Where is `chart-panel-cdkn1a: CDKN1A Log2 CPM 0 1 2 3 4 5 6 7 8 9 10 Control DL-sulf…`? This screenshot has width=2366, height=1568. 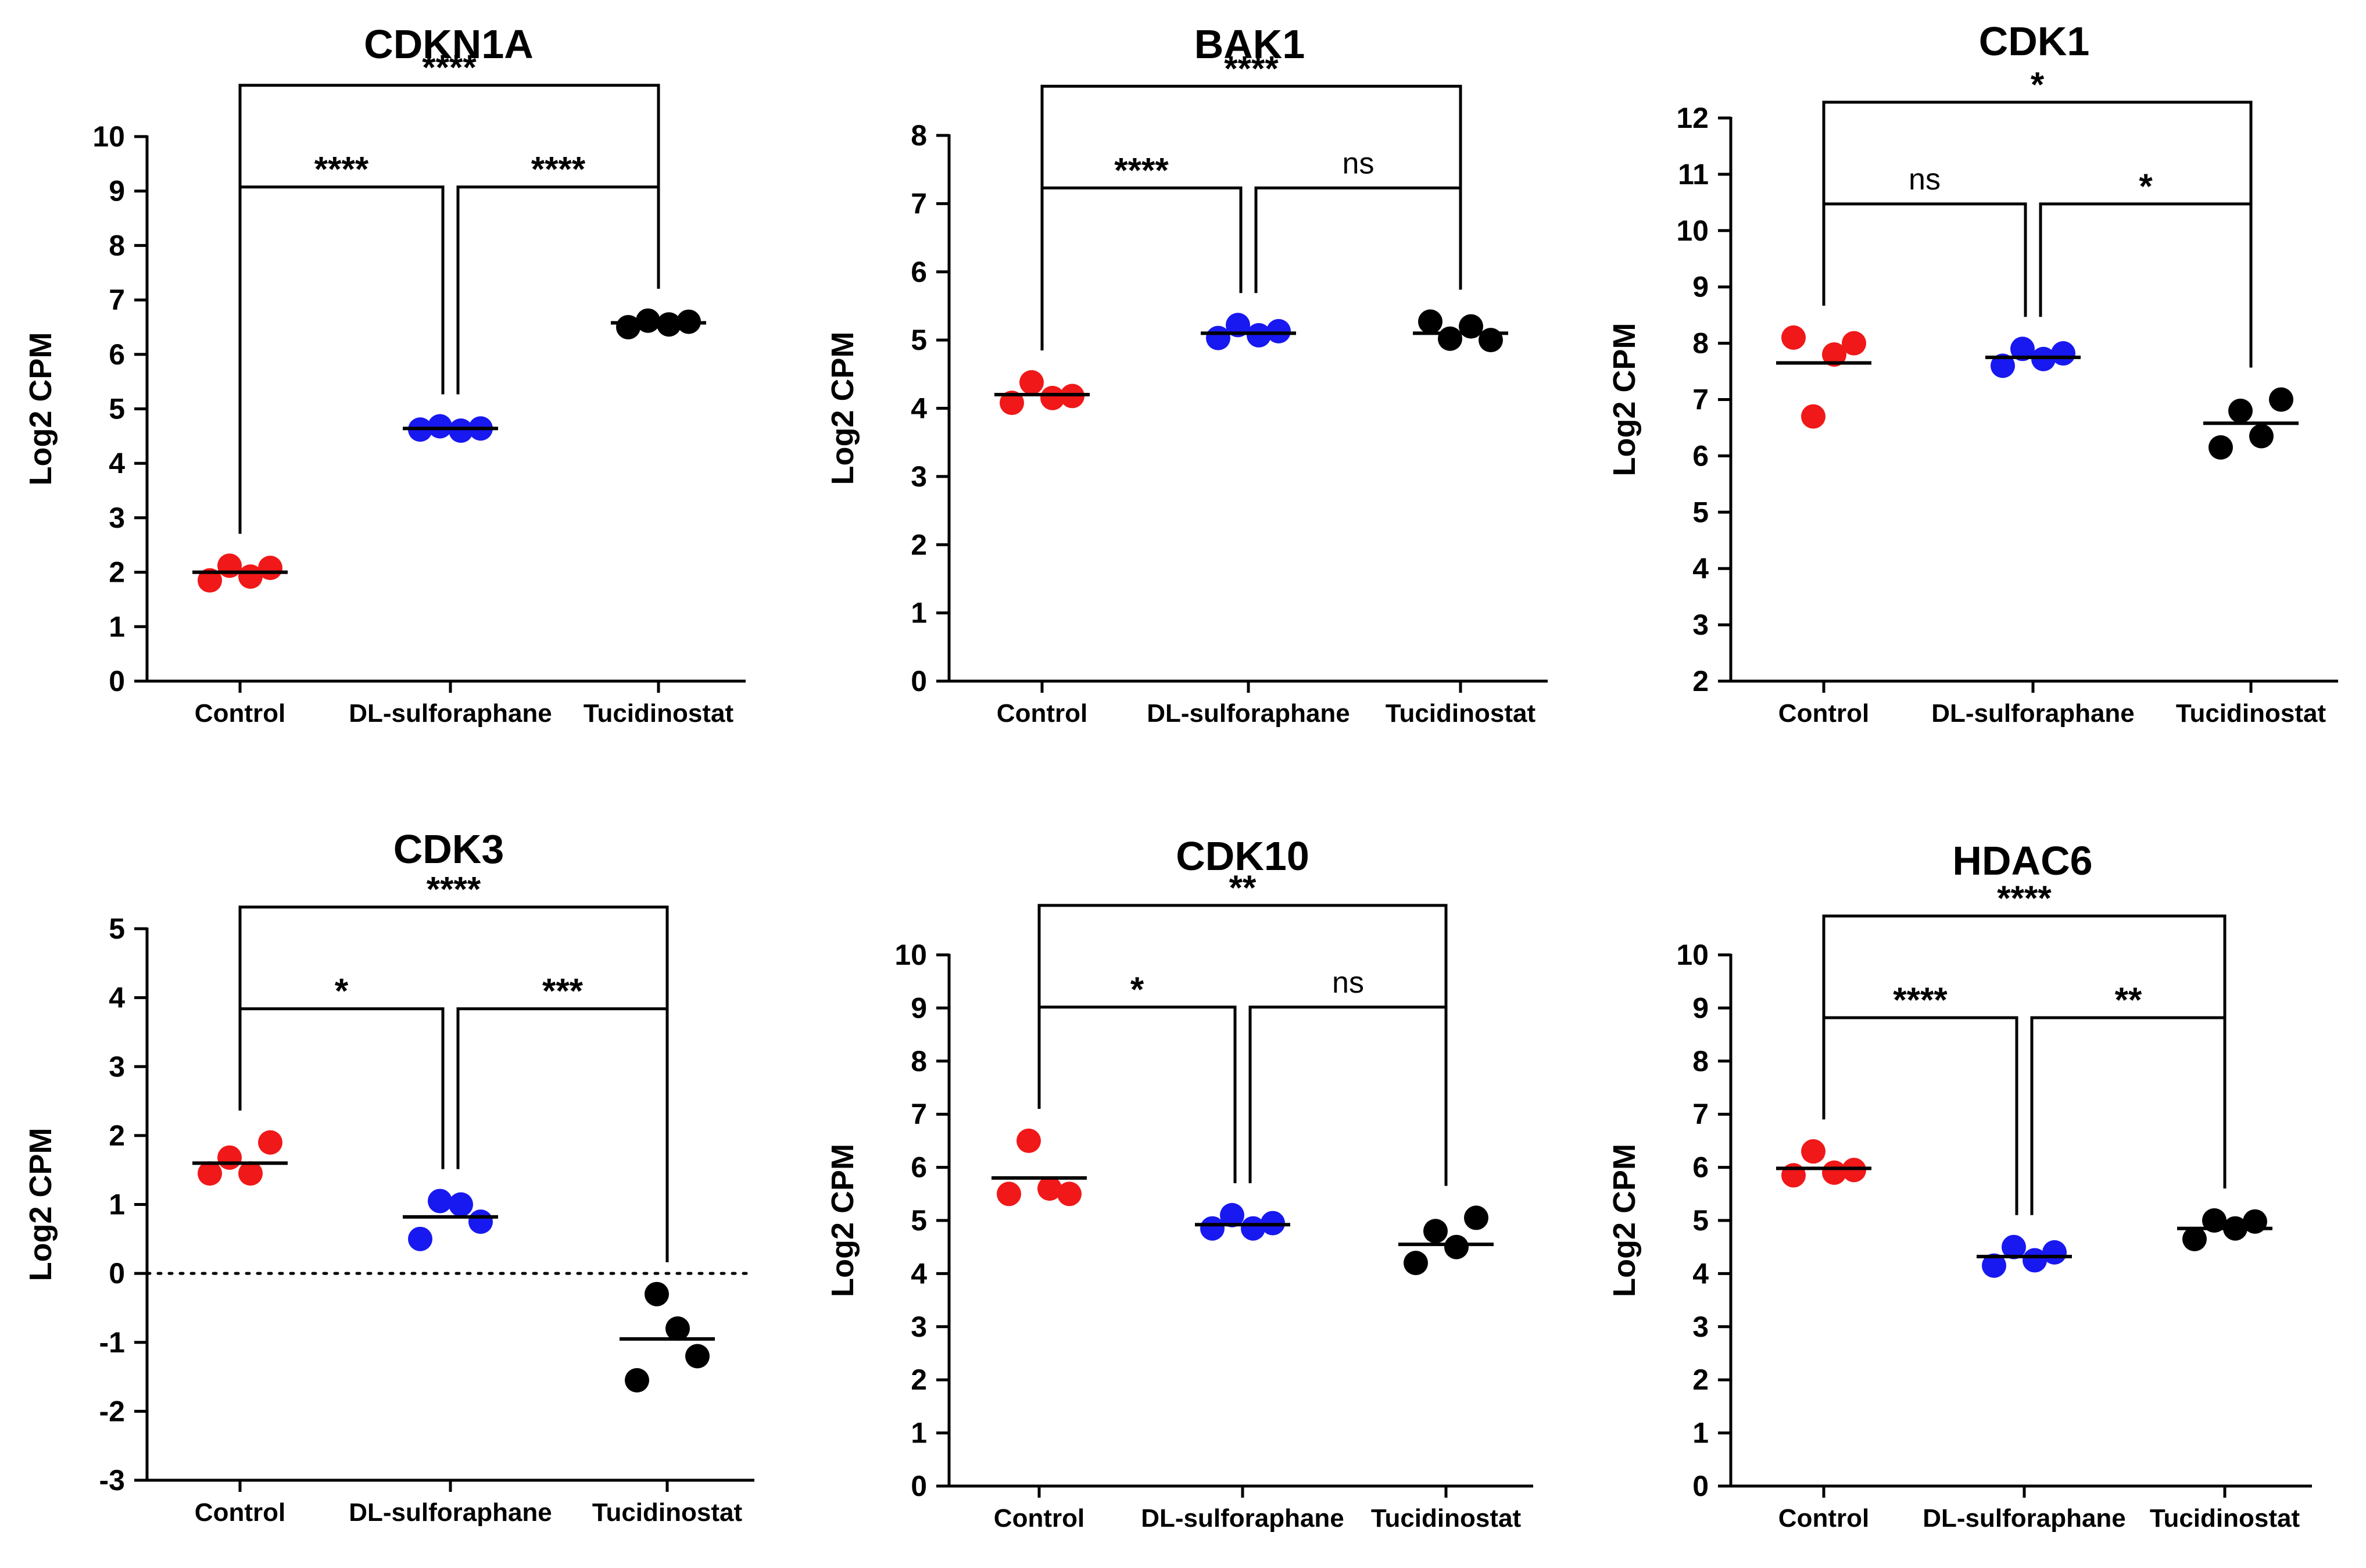
chart-panel-cdkn1a: CDKN1A Log2 CPM 0 1 2 3 4 5 6 7 8 9 10 Control DL-sulf… is located at coordinates (384, 375).